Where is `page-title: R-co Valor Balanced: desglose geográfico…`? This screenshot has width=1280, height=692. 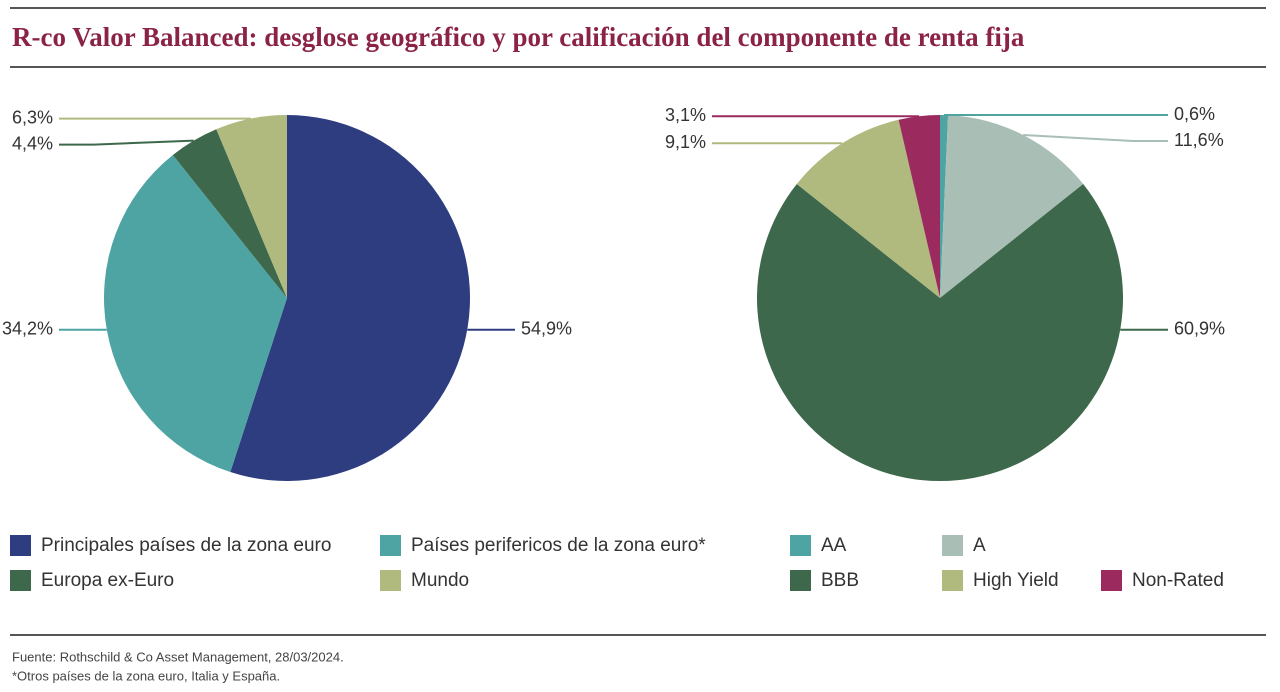
page-title: R-co Valor Balanced: desglose geográfico… is located at coordinates (518, 37).